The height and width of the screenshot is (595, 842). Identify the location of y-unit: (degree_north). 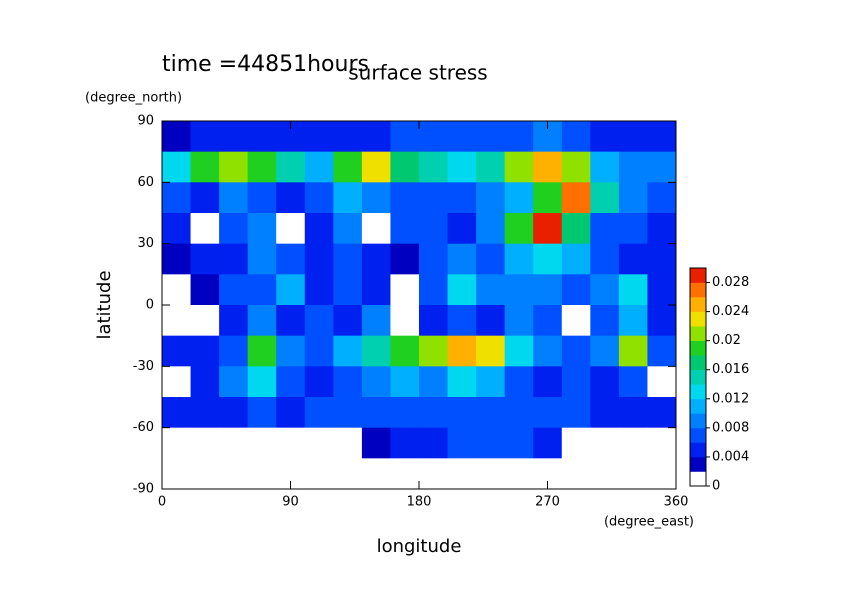
(133, 98).